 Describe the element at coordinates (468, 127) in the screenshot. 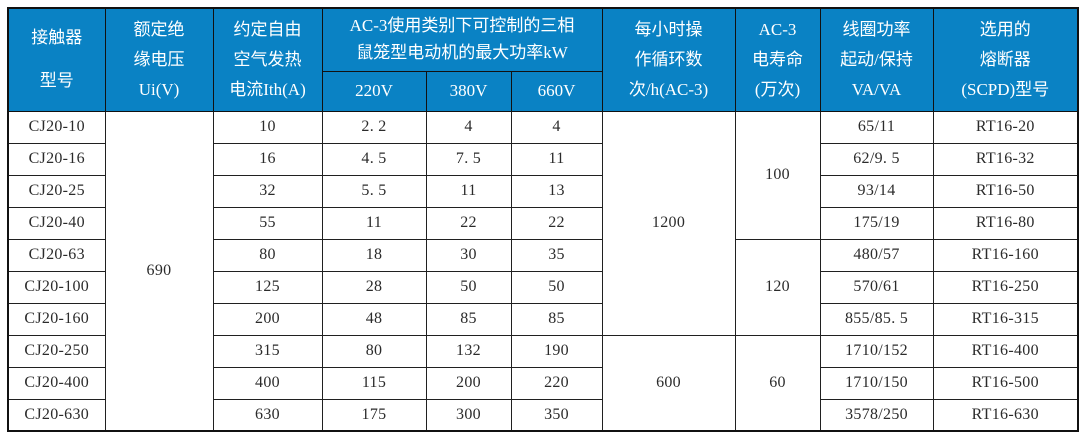

I see `kw-380v-cell: 4` at that location.